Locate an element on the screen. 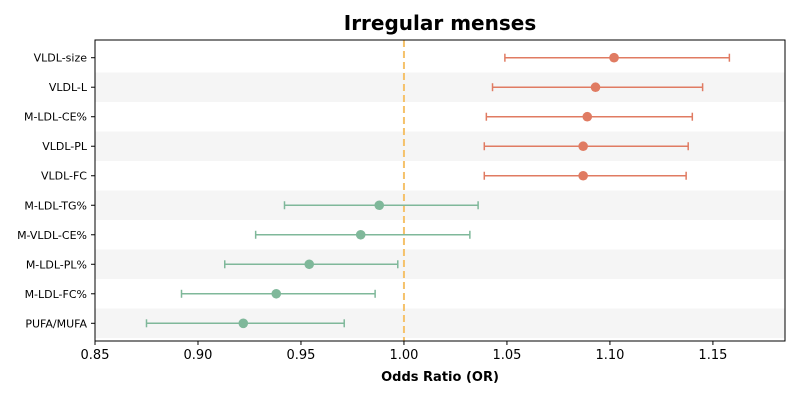 This screenshot has width=800, height=400. x-tick-label: 1.00 is located at coordinates (403, 355).